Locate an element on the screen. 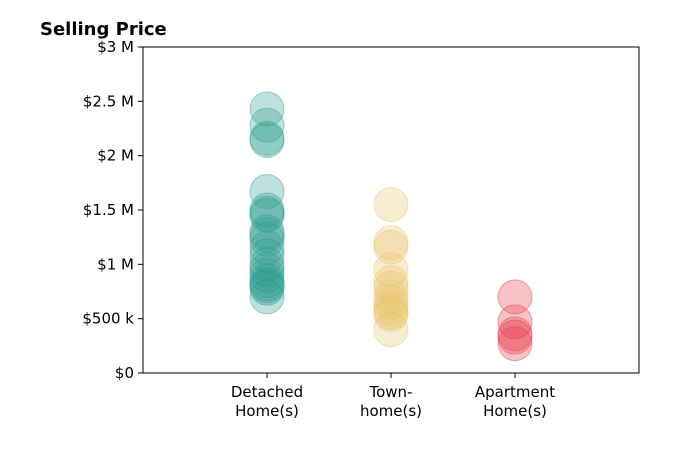 The image size is (679, 462). y-tick-label: $2.5 M is located at coordinates (108, 101).